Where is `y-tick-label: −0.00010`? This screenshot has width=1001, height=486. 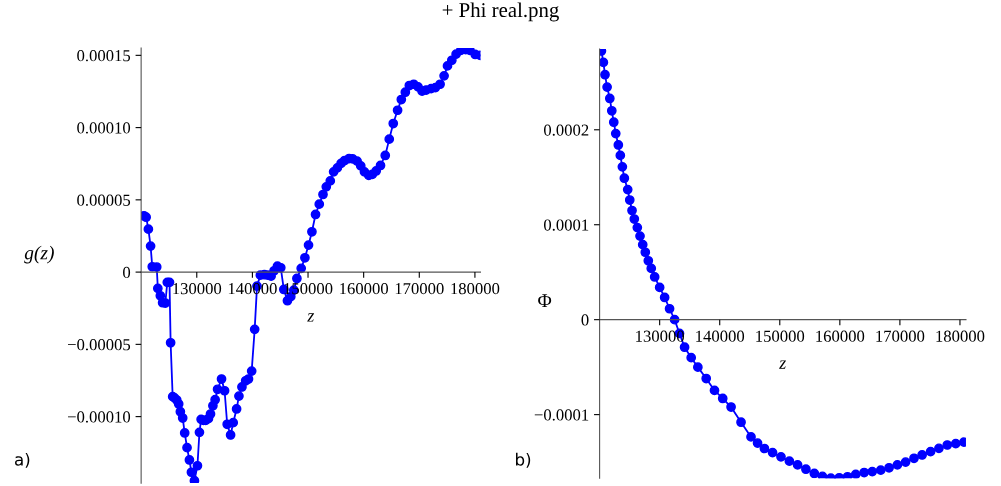 y-tick-label: −0.00010 is located at coordinates (99, 417).